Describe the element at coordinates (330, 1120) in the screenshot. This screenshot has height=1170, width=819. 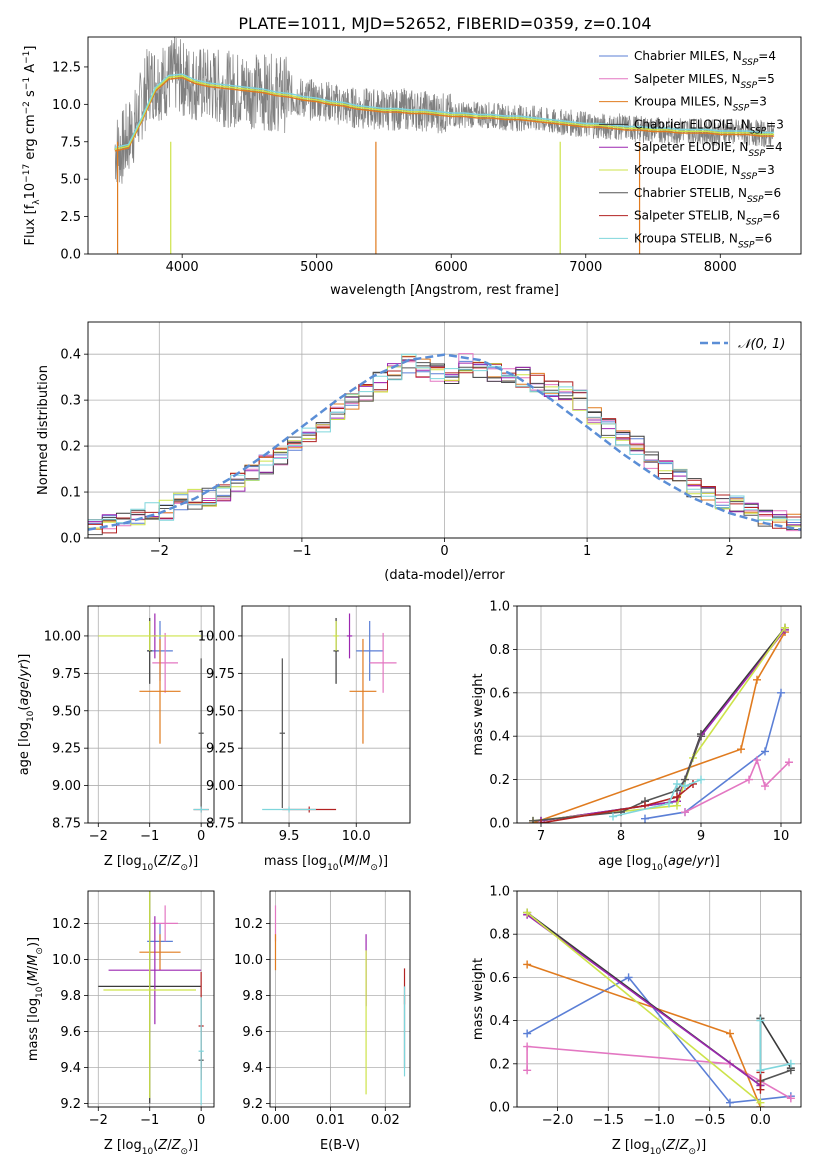
I see `x-tick-label: 0.01` at that location.